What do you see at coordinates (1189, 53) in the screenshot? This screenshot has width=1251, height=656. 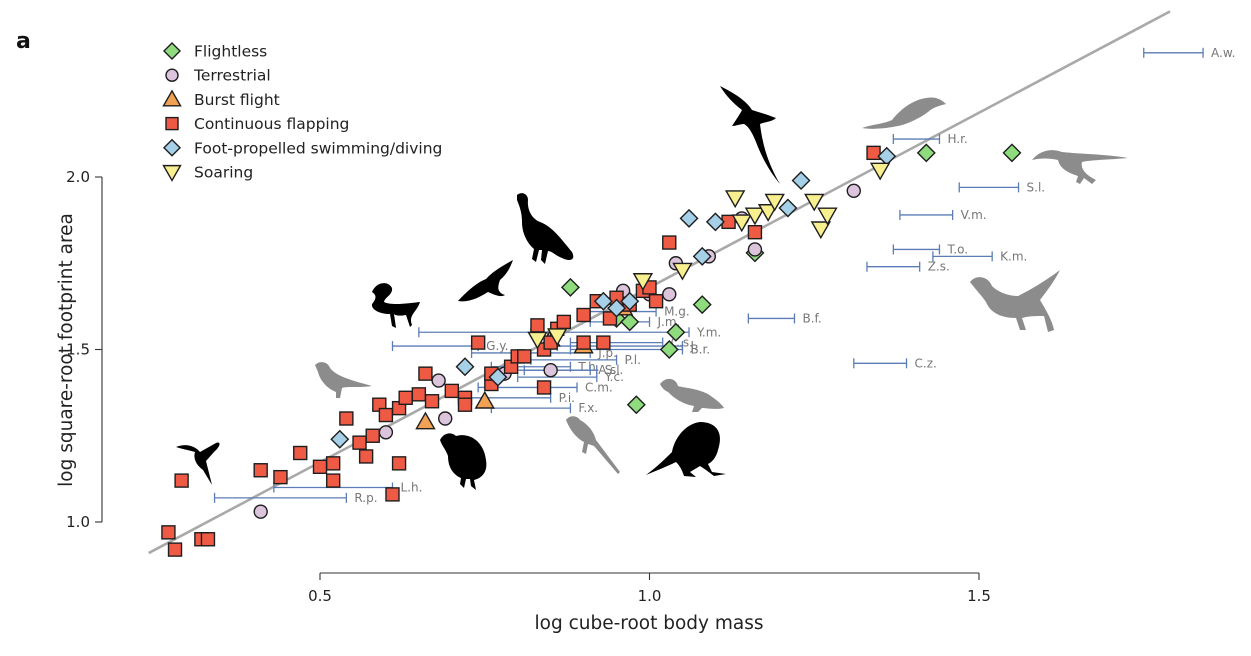 I see `range-a-w: A.w.` at bounding box center [1189, 53].